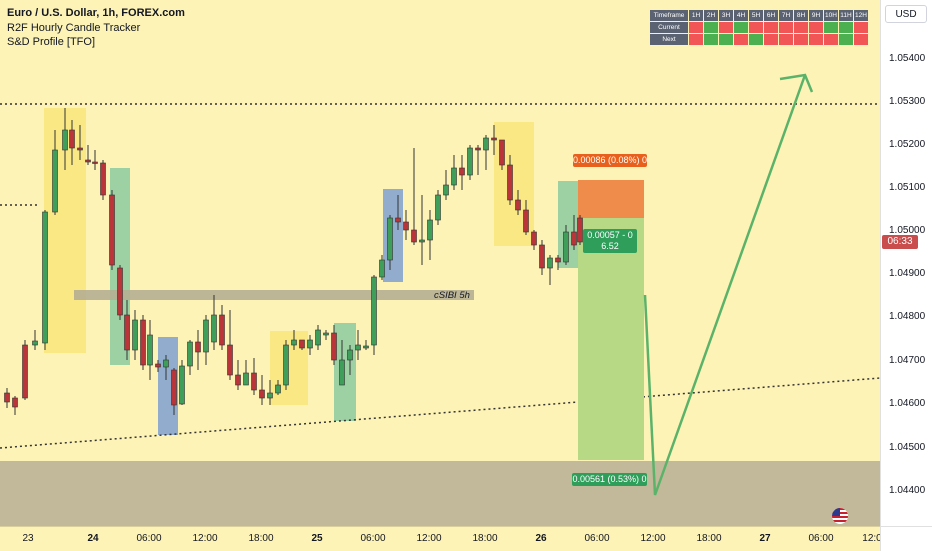 The height and width of the screenshot is (551, 932). I want to click on entry-label-line1: 0.00057 - 0, so click(610, 235).